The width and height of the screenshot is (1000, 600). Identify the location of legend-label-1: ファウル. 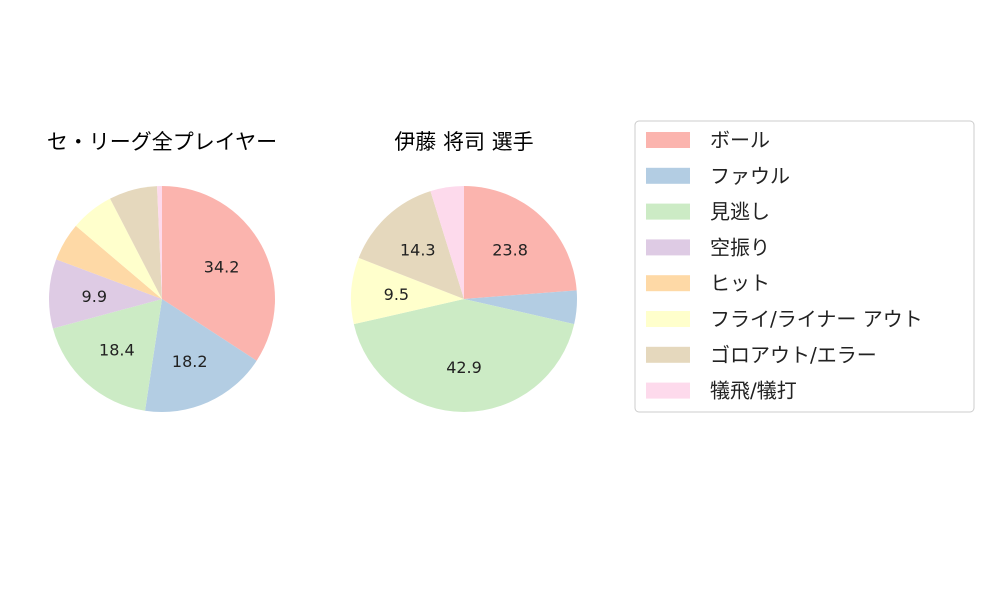
(750, 176).